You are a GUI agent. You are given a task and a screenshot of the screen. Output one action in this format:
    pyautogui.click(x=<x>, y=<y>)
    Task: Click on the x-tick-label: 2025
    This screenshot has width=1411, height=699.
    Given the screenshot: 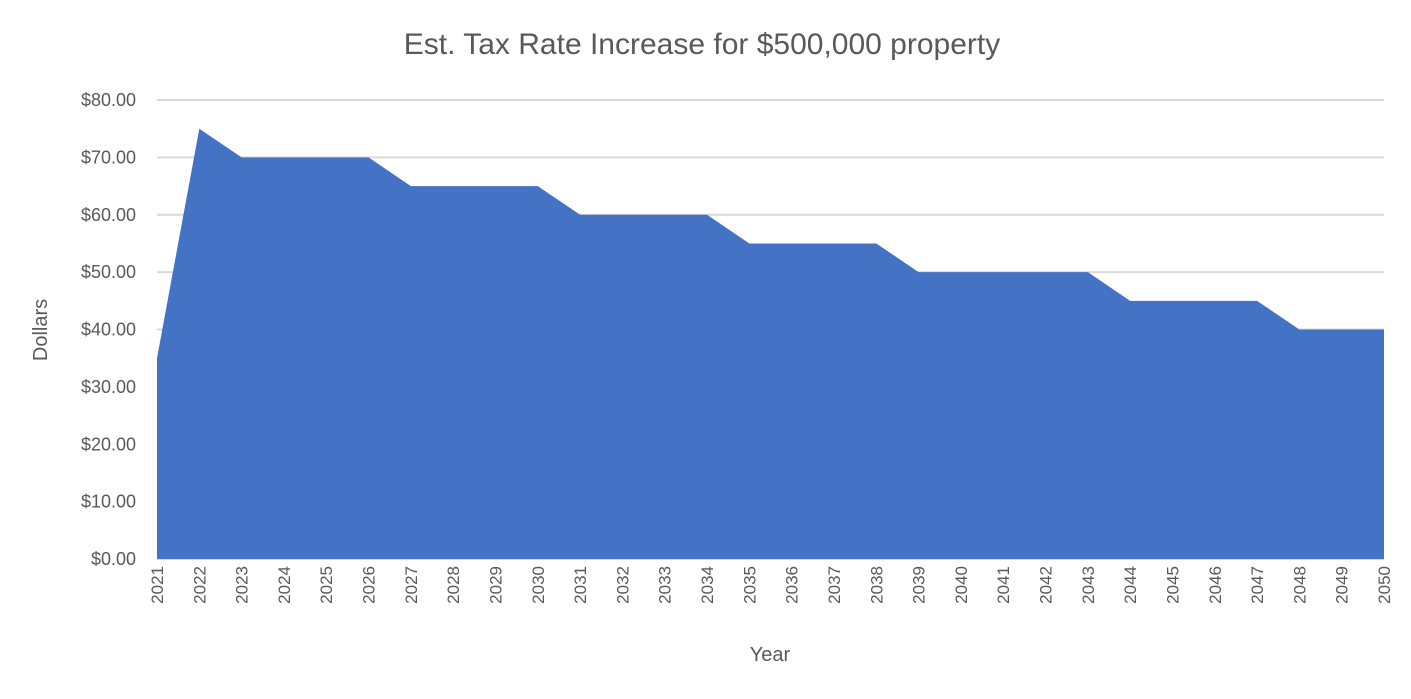 What is the action you would take?
    pyautogui.click(x=326, y=585)
    